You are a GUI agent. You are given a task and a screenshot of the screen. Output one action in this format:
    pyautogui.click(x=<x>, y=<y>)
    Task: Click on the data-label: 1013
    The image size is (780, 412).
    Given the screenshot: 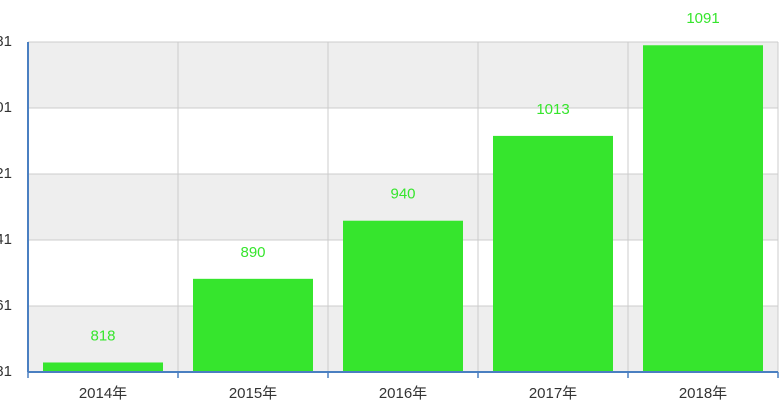 What is the action you would take?
    pyautogui.click(x=552, y=109)
    